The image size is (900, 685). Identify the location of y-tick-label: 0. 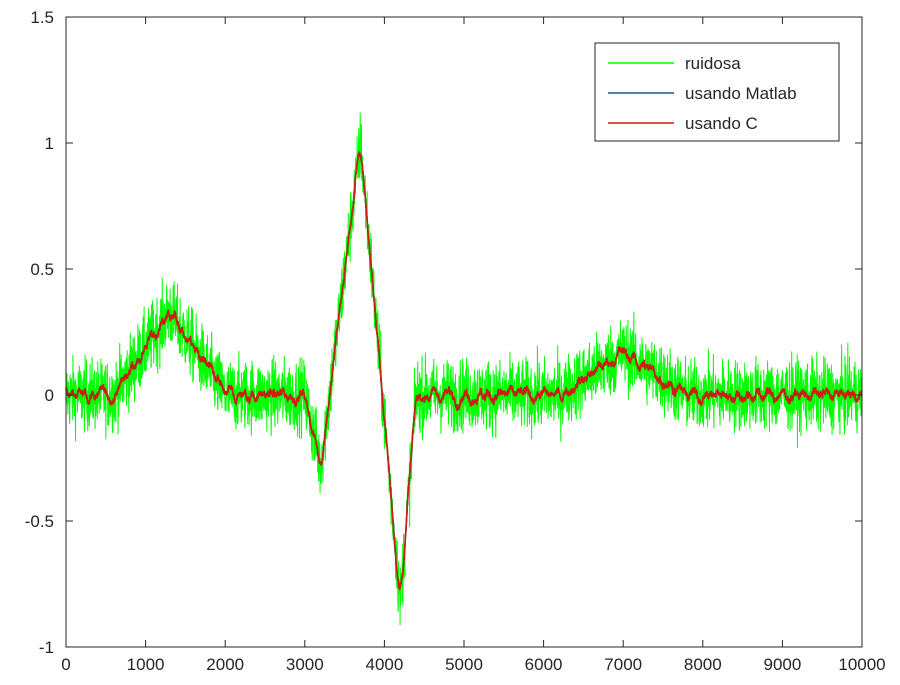
(49, 395).